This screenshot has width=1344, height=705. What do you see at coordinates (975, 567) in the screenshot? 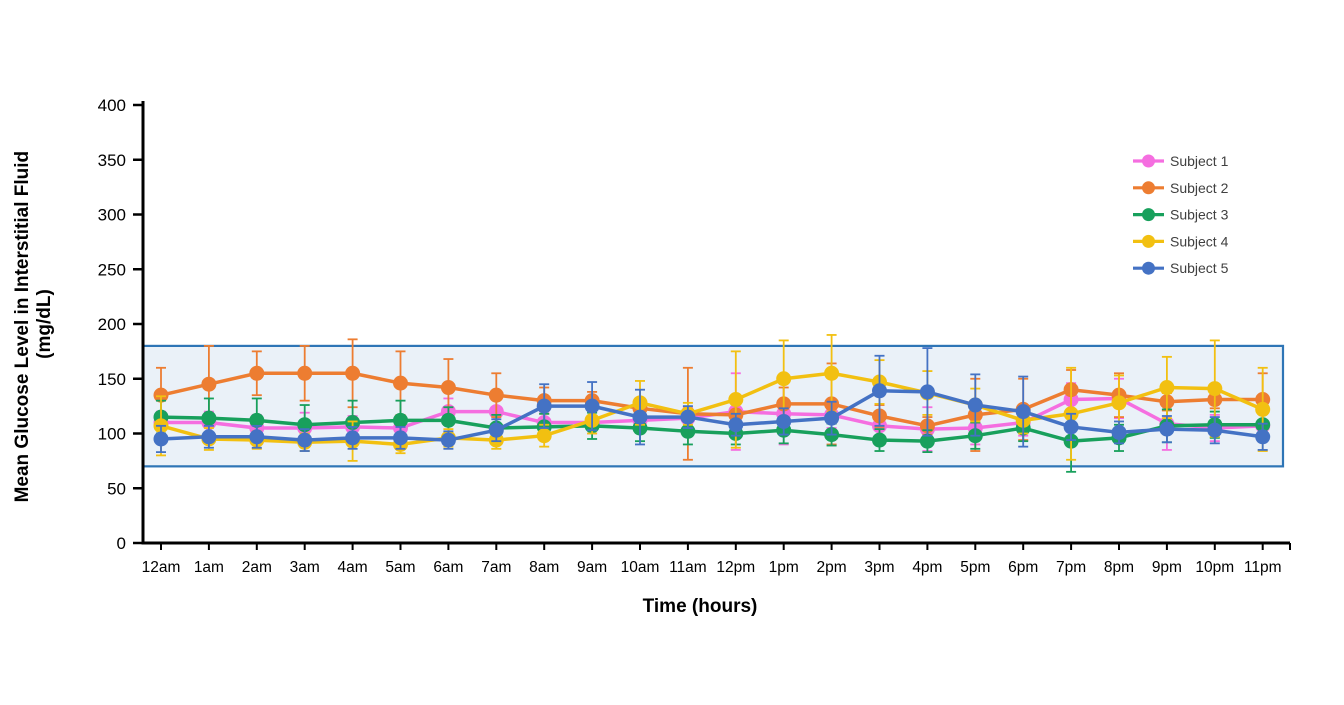
I see `x-tick-label: 5pm` at bounding box center [975, 567].